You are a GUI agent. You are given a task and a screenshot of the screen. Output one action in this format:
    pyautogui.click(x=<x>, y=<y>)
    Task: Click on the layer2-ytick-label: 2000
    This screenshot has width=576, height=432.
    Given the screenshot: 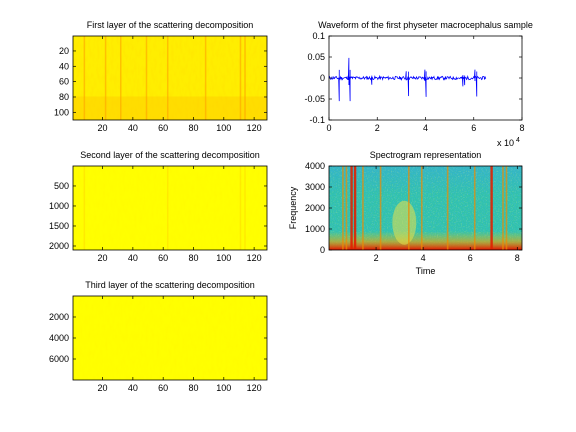 What is the action you would take?
    pyautogui.click(x=59, y=246)
    